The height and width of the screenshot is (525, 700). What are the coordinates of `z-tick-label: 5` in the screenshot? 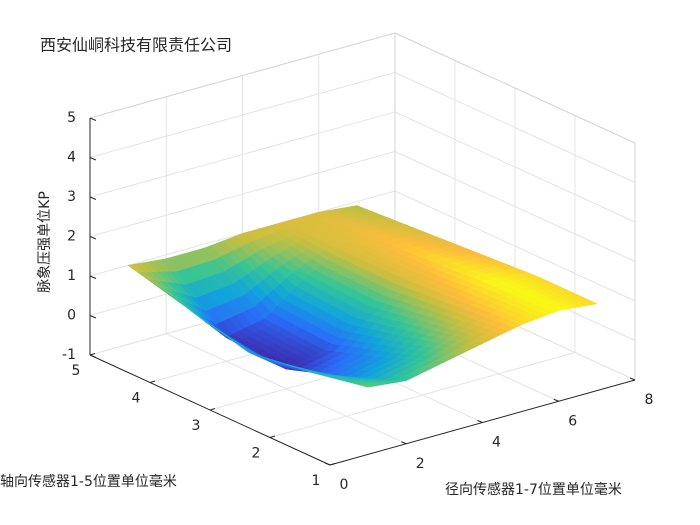 It's located at (71, 118).